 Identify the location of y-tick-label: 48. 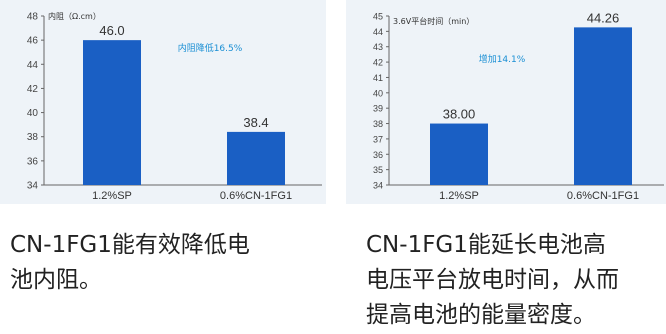
(33, 17).